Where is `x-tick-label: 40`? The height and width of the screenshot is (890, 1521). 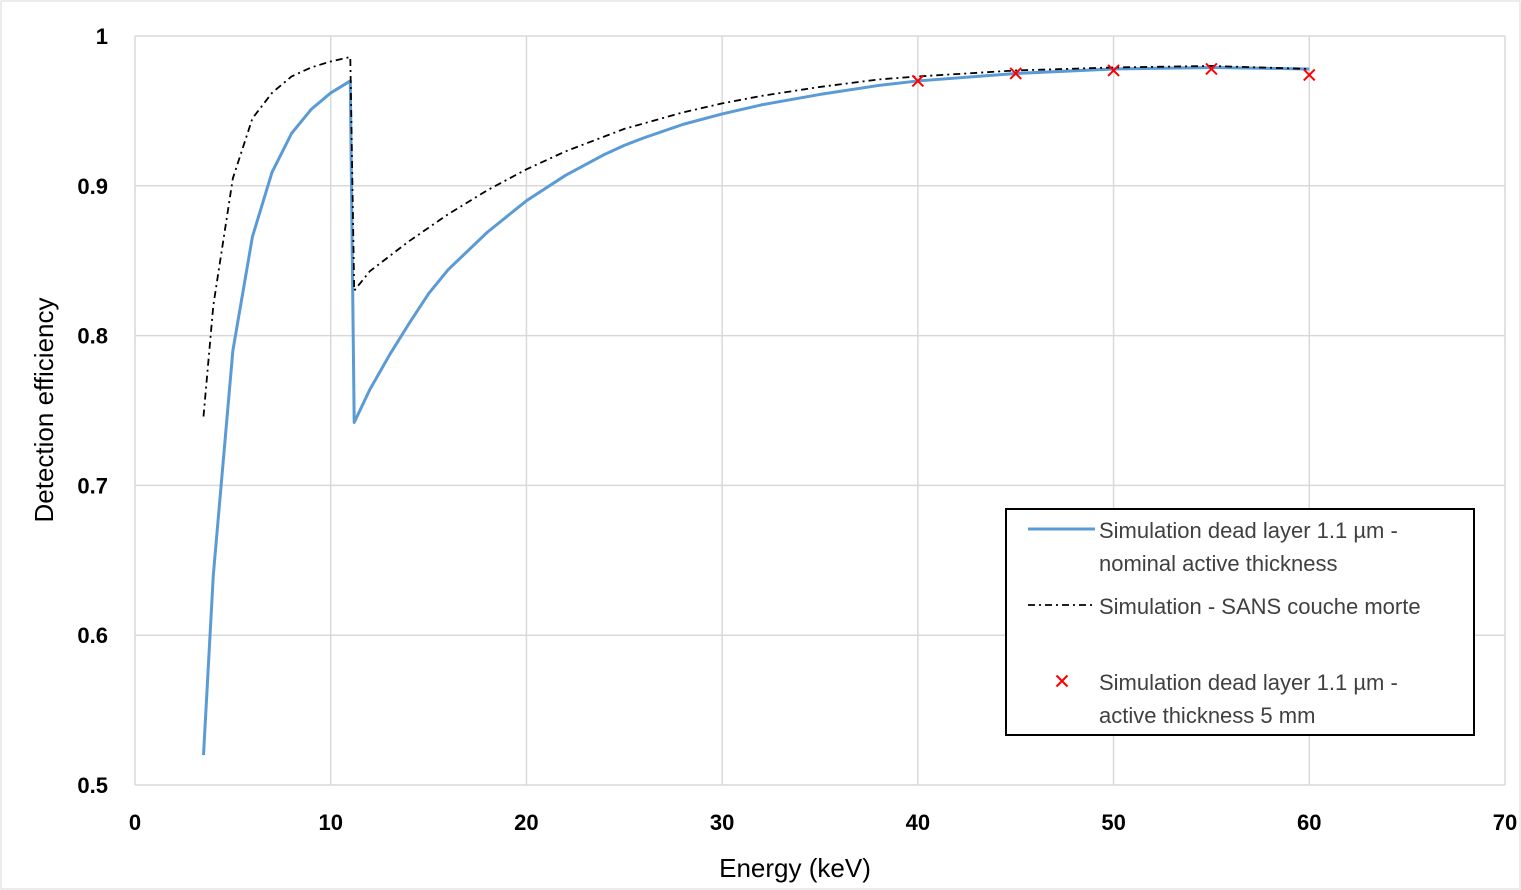 x-tick-label: 40 is located at coordinates (918, 822).